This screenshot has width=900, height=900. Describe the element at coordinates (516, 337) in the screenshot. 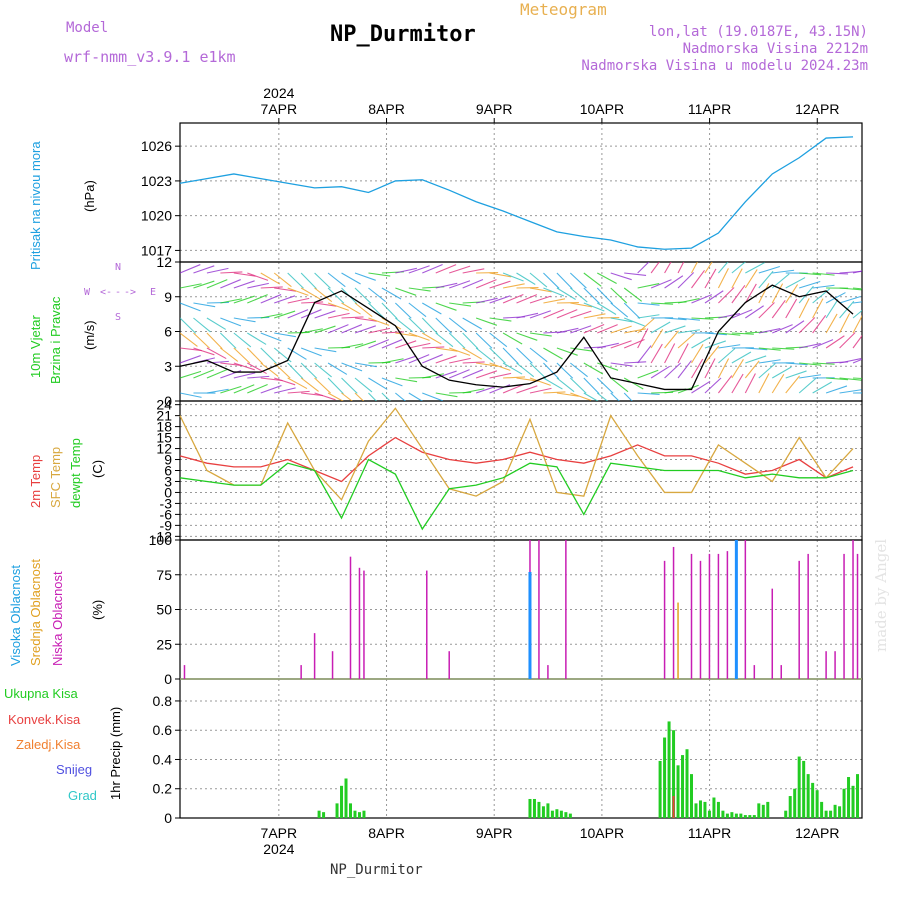

I see `wind-speed-line` at that location.